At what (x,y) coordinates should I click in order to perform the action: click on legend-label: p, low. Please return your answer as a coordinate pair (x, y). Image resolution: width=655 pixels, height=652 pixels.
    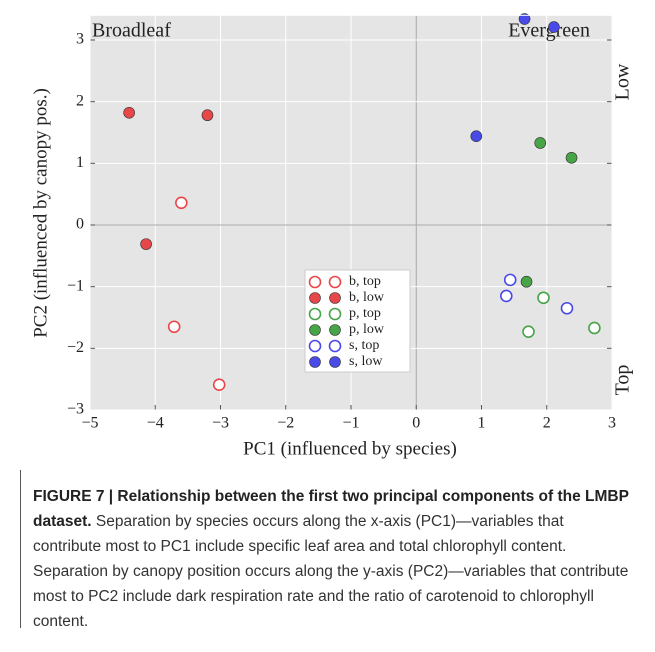
    Looking at the image, I should click on (367, 329).